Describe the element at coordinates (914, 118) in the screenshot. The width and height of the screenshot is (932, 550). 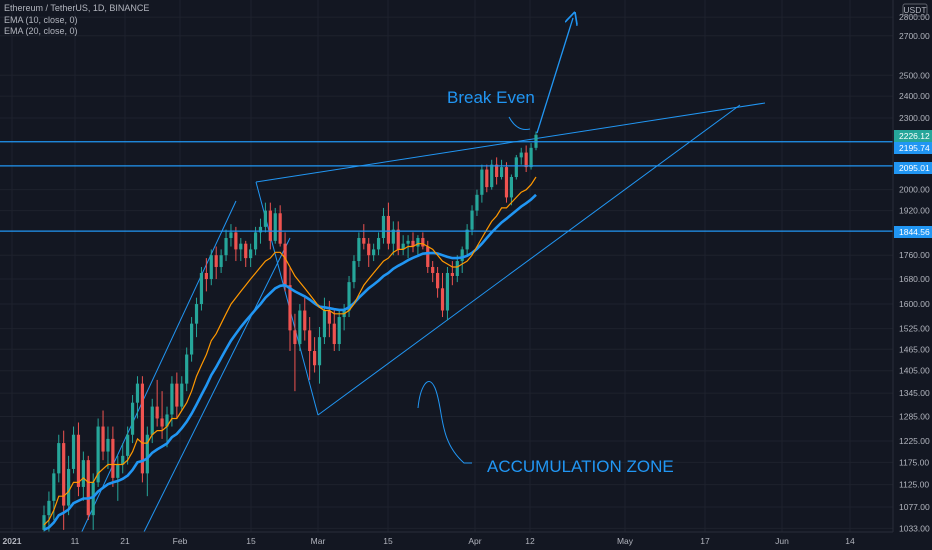
I see `price-tick-label: 2300.00` at that location.